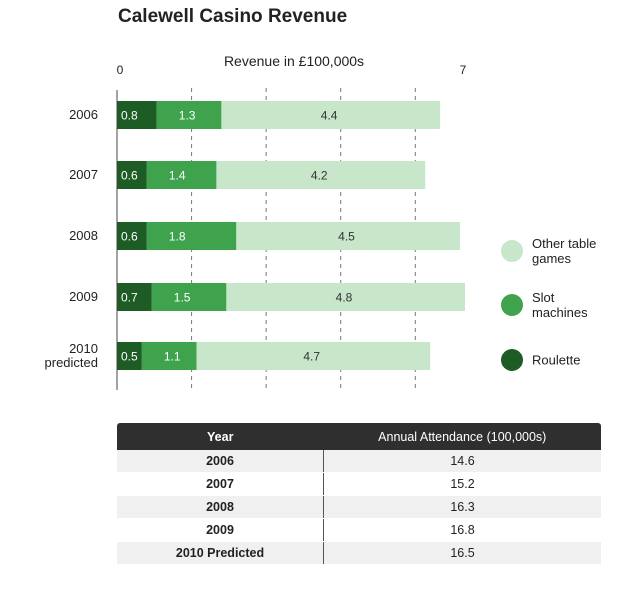 This screenshot has height=594, width=644. Describe the element at coordinates (83, 296) in the screenshot. I see `category-label: 2009` at that location.